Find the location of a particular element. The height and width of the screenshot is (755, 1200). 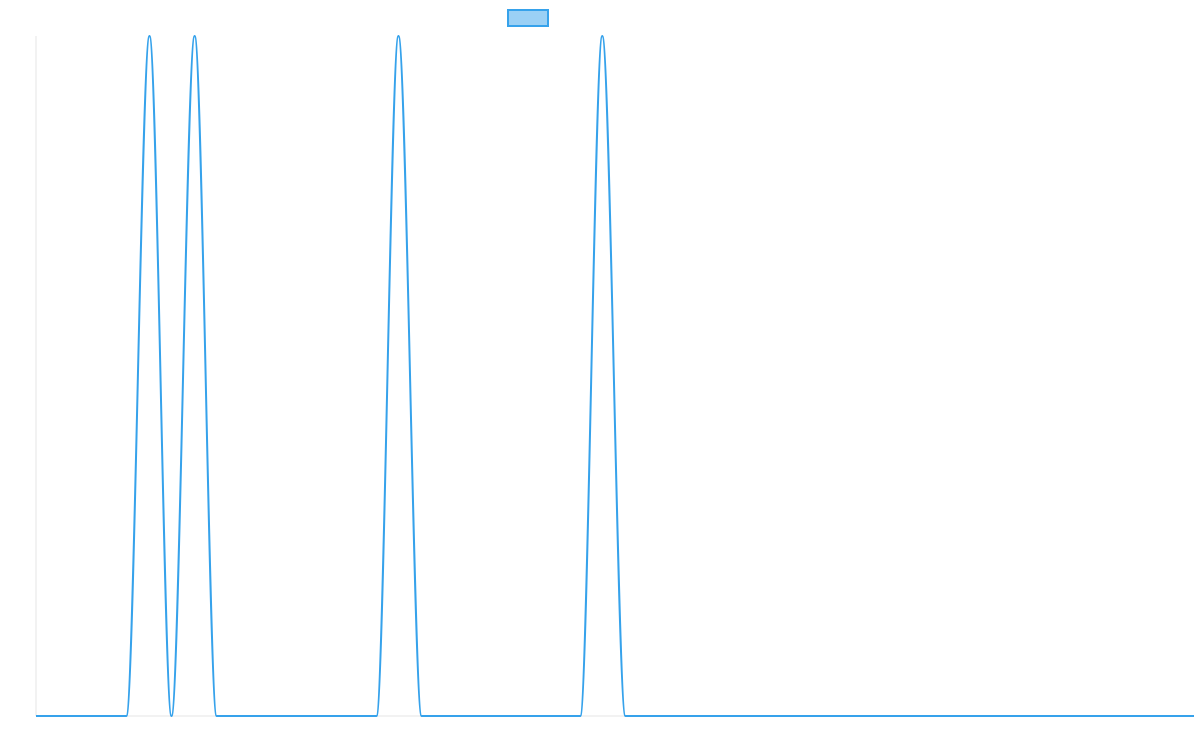

legend is located at coordinates (528, 18).